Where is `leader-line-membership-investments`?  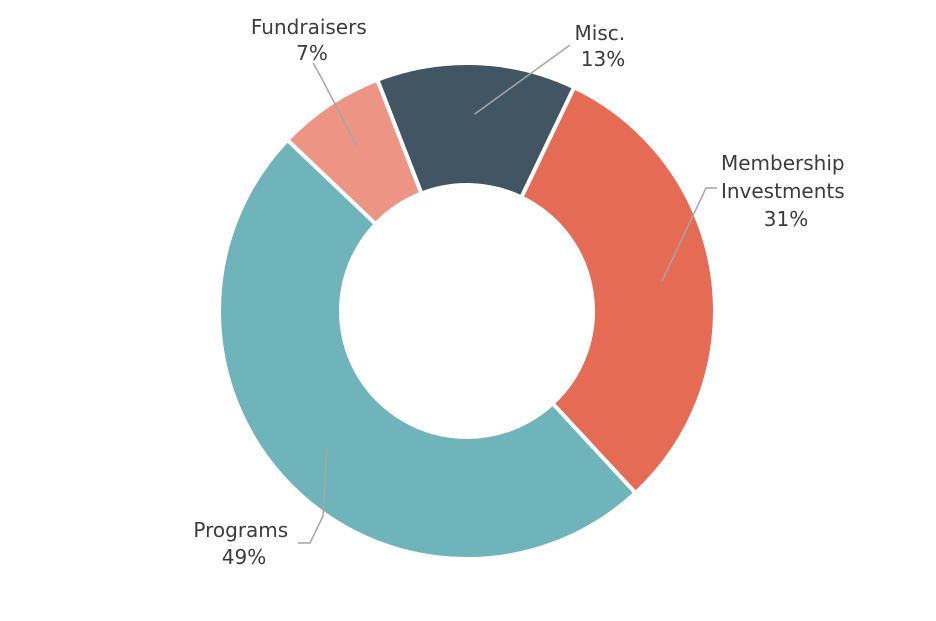 leader-line-membership-investments is located at coordinates (689, 234).